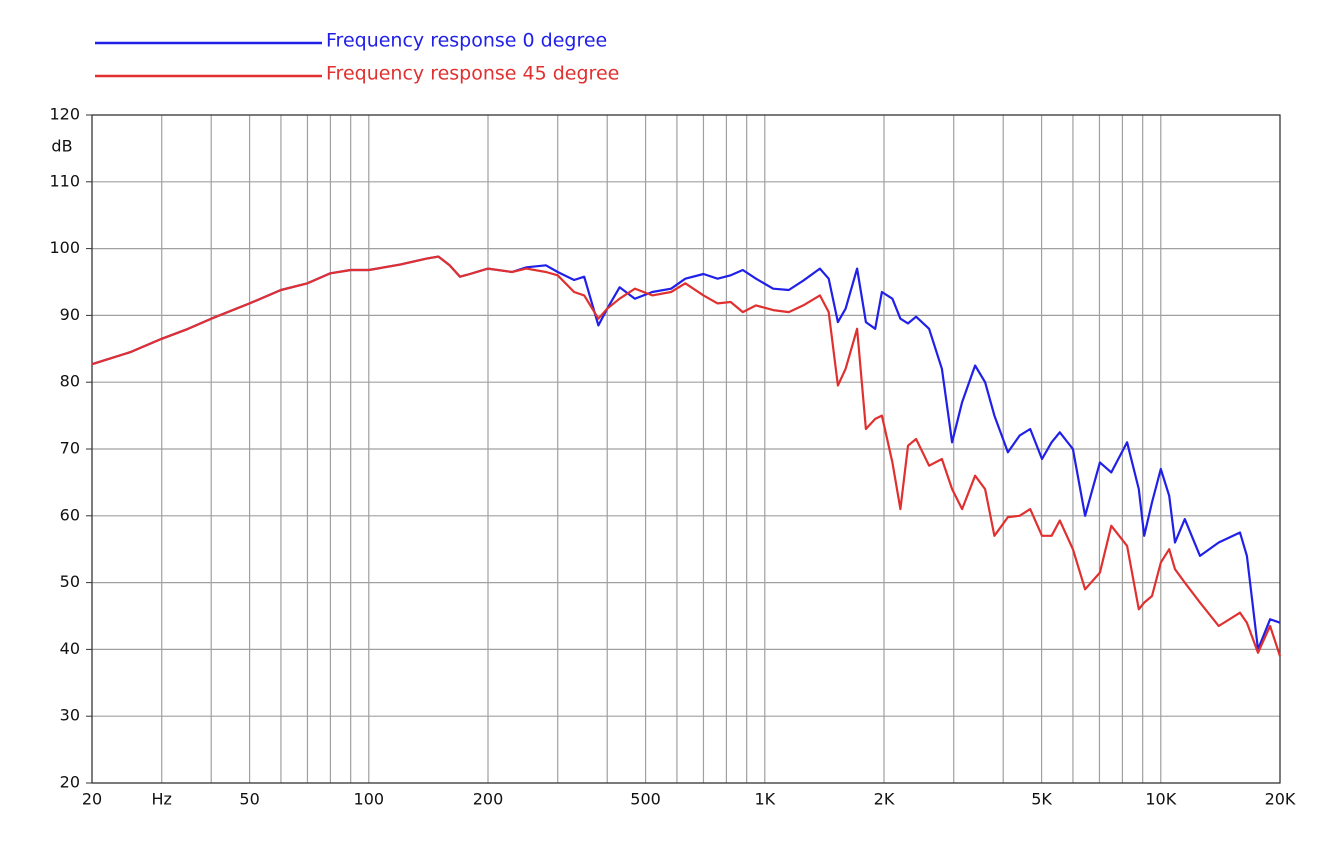 The image size is (1327, 856). Describe the element at coordinates (70, 448) in the screenshot. I see `y-tick-label: 70` at that location.